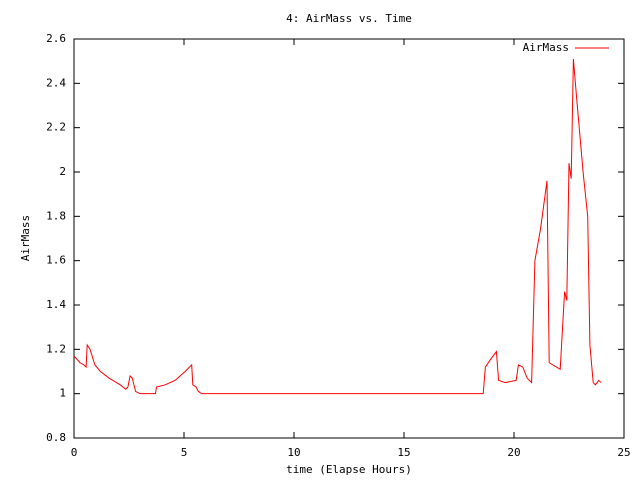 The width and height of the screenshot is (640, 480). I want to click on y-axis-label: AirMass, so click(25, 238).